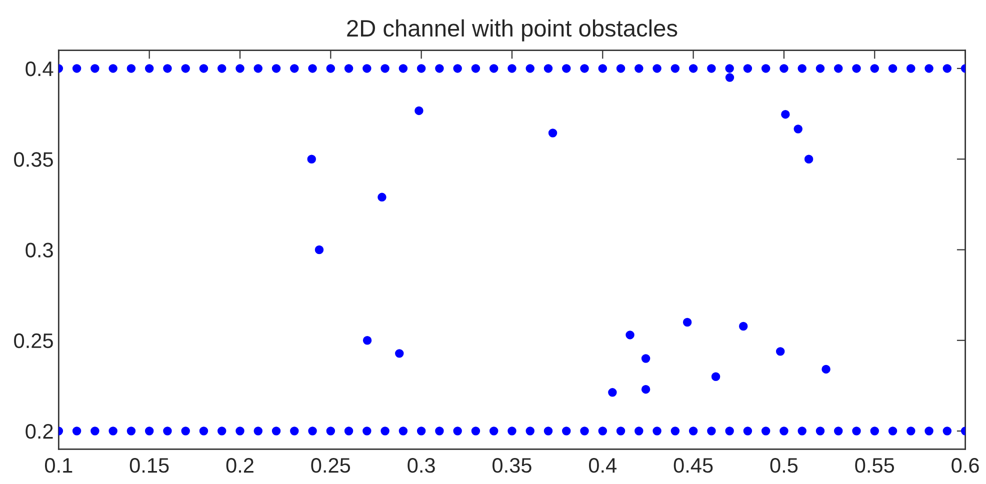 This screenshot has width=986, height=484. Describe the element at coordinates (330, 465) in the screenshot. I see `x-tick-label: 0.25` at that location.